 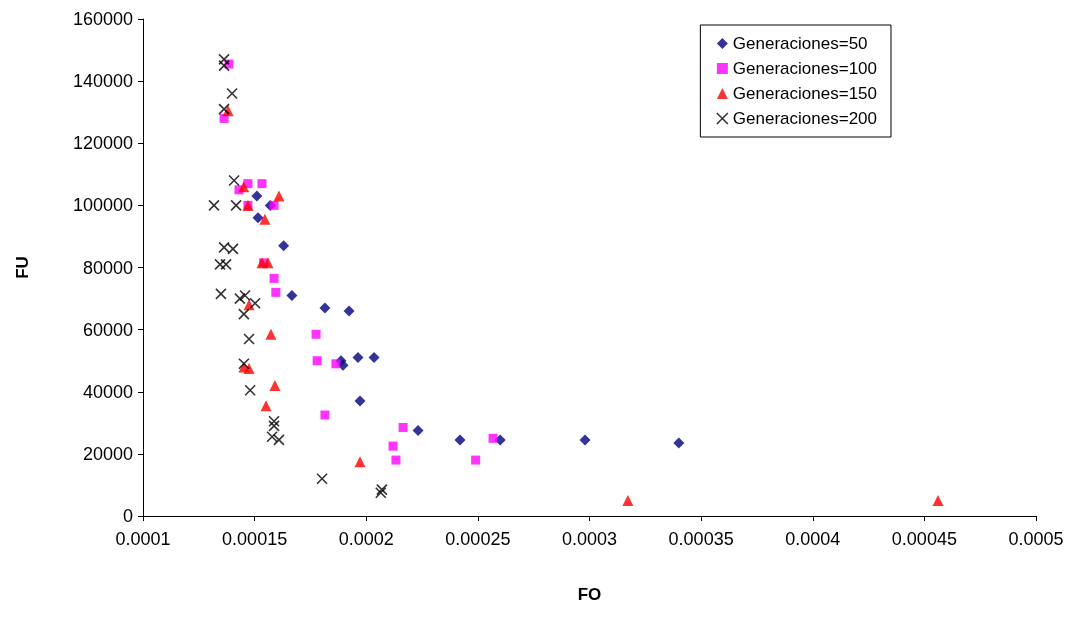 What do you see at coordinates (107, 391) in the screenshot?
I see `y-tick-label: 40000` at bounding box center [107, 391].